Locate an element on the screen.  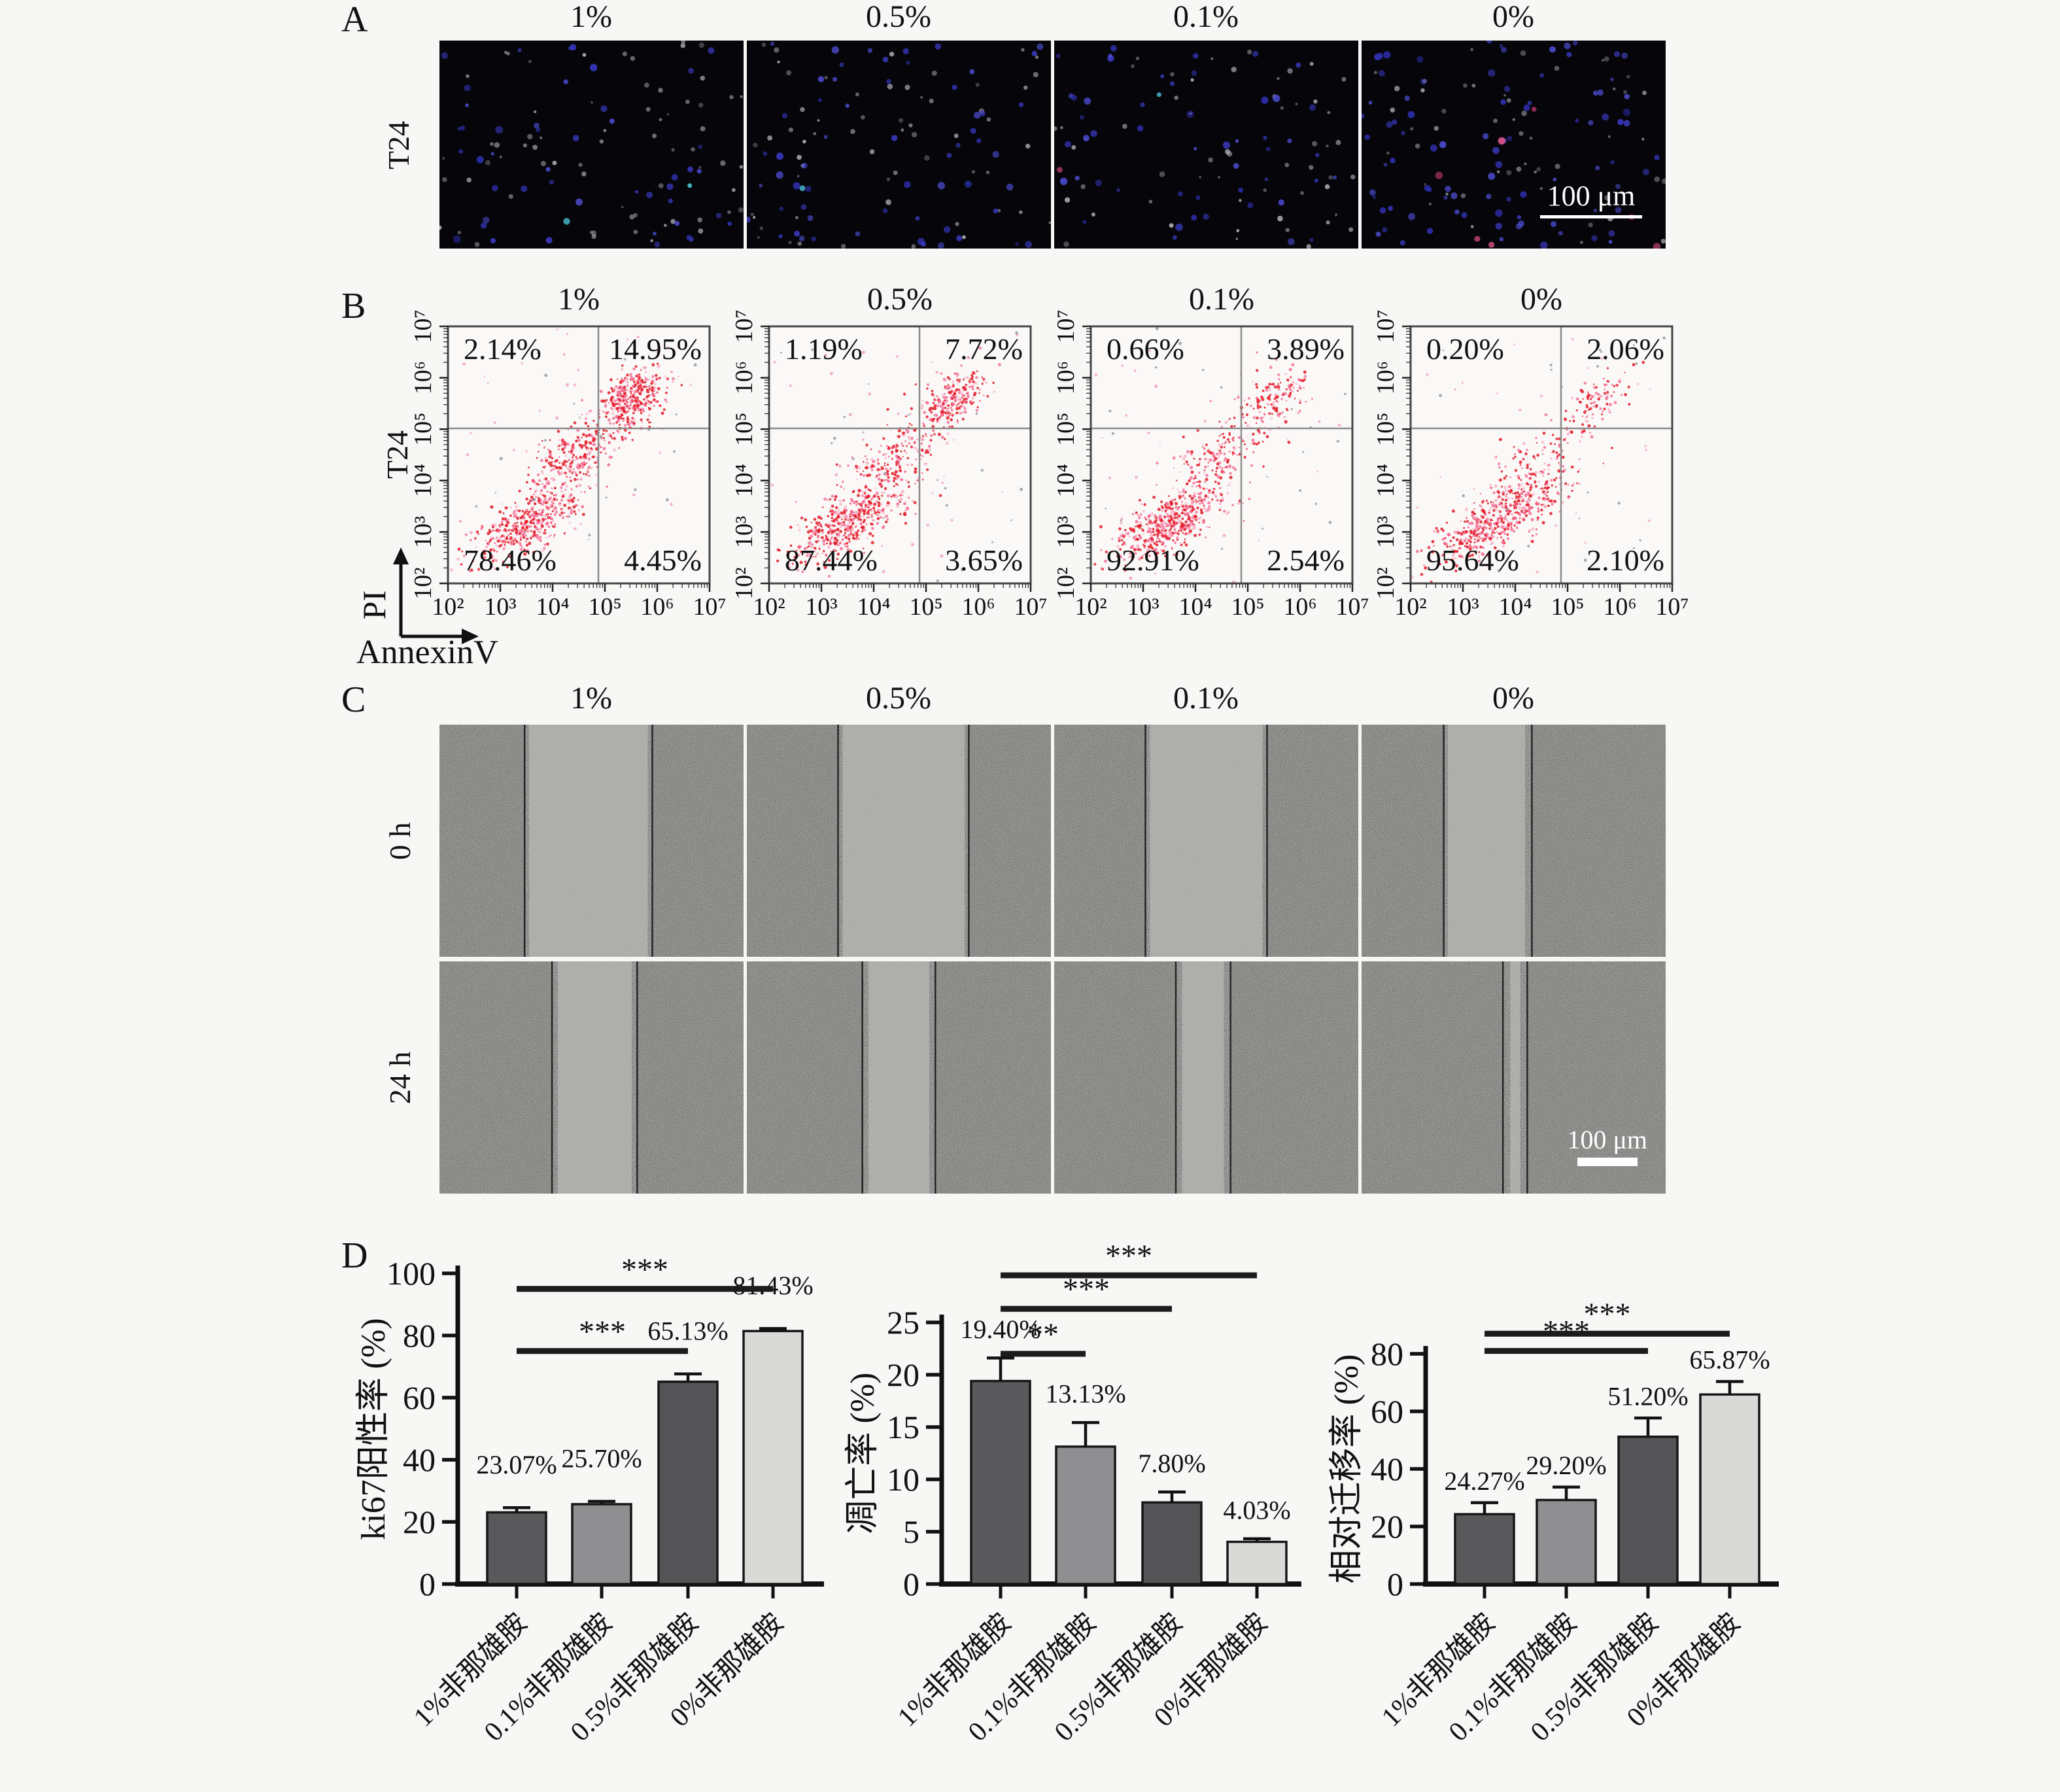
bar-value-label: 65.13% is located at coordinates (687, 1331).